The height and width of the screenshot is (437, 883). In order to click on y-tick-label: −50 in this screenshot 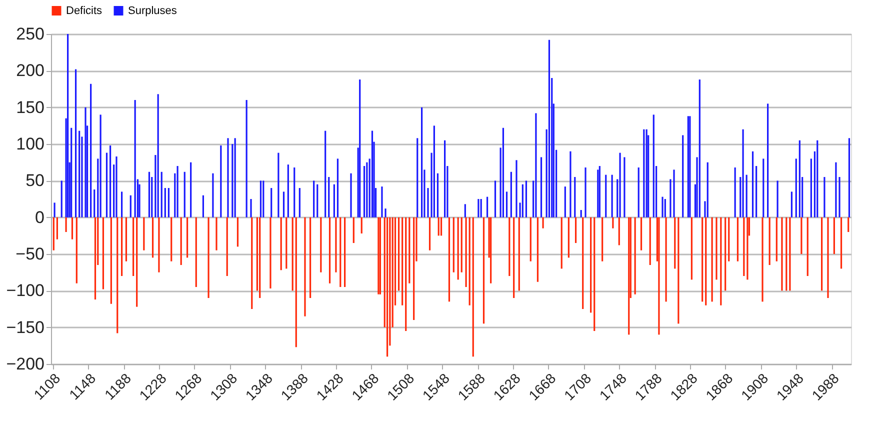, I will do `click(30, 254)`.